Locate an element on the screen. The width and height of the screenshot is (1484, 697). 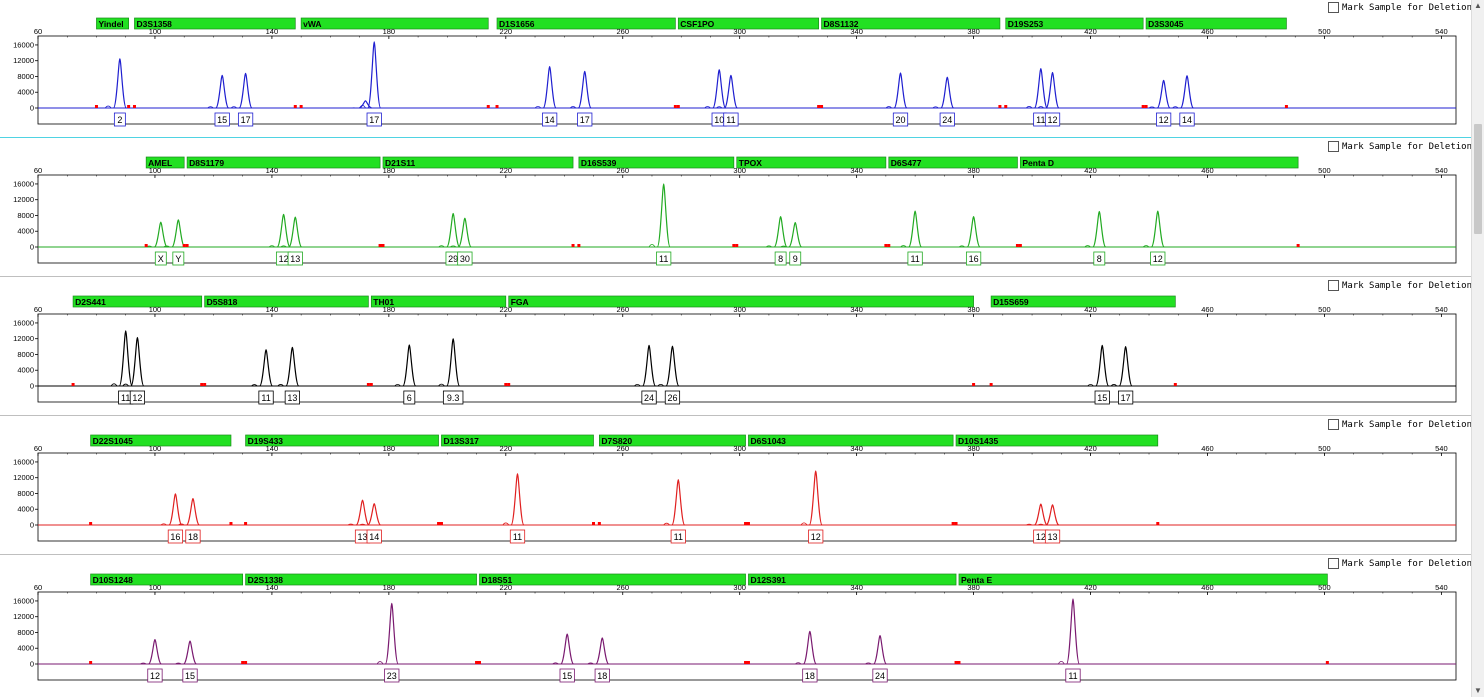
locus-marker-bar: FGA is located at coordinates (741, 301).